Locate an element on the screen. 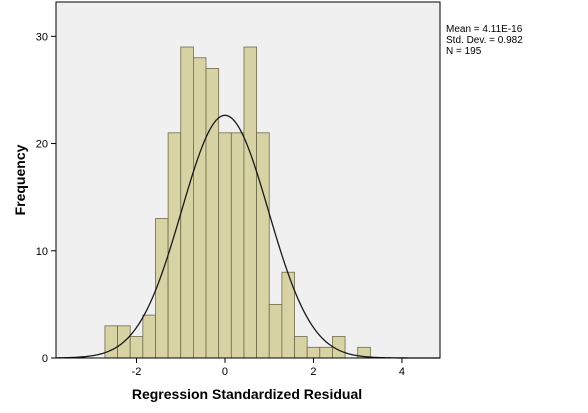 This screenshot has height=413, width=588. y-tick-label: 30 is located at coordinates (42, 37).